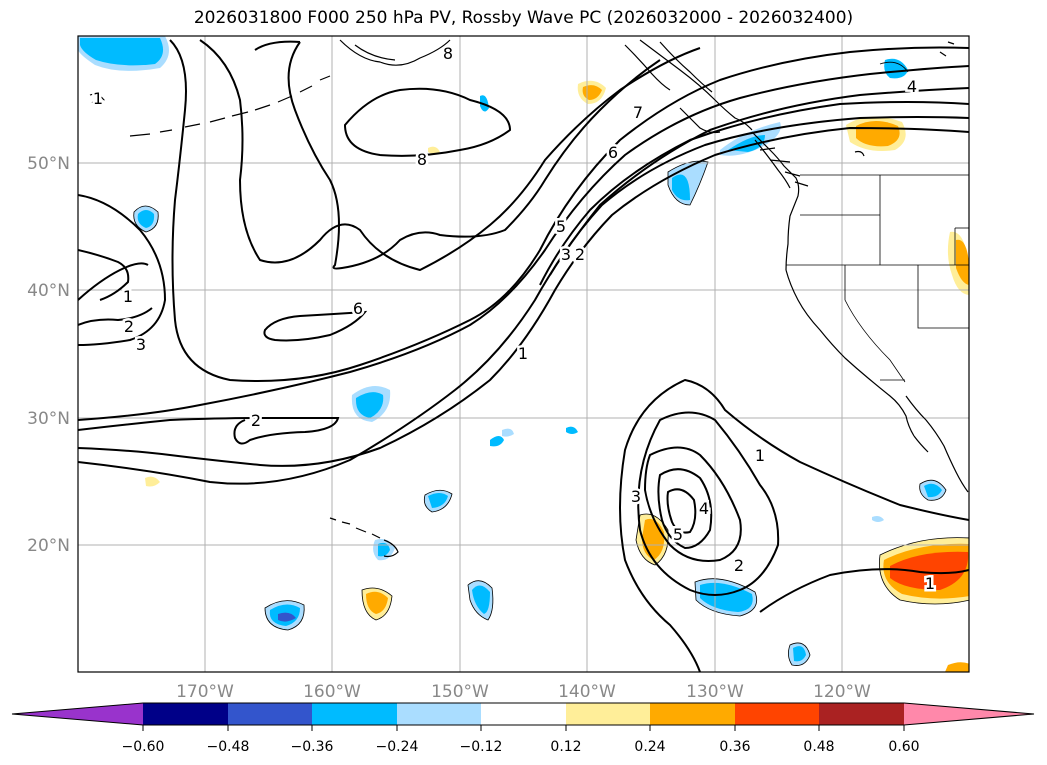 The image size is (1047, 765). What do you see at coordinates (649, 747) in the screenshot?
I see `colorbar-tick-label: 0.24` at bounding box center [649, 747].